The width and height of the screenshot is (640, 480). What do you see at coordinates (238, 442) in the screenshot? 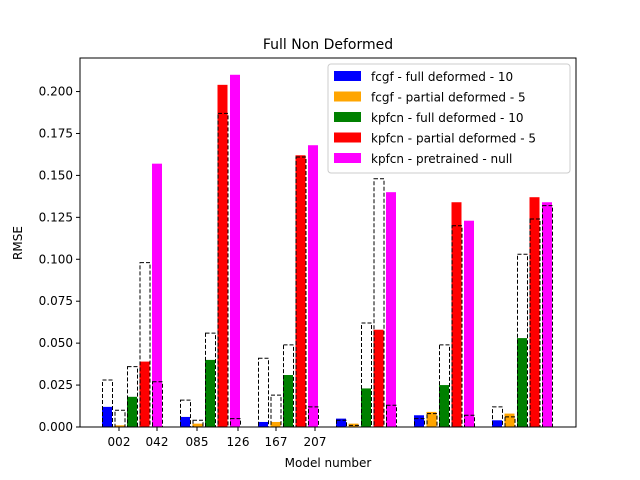
I see `x-tick-label: 126` at bounding box center [238, 442].